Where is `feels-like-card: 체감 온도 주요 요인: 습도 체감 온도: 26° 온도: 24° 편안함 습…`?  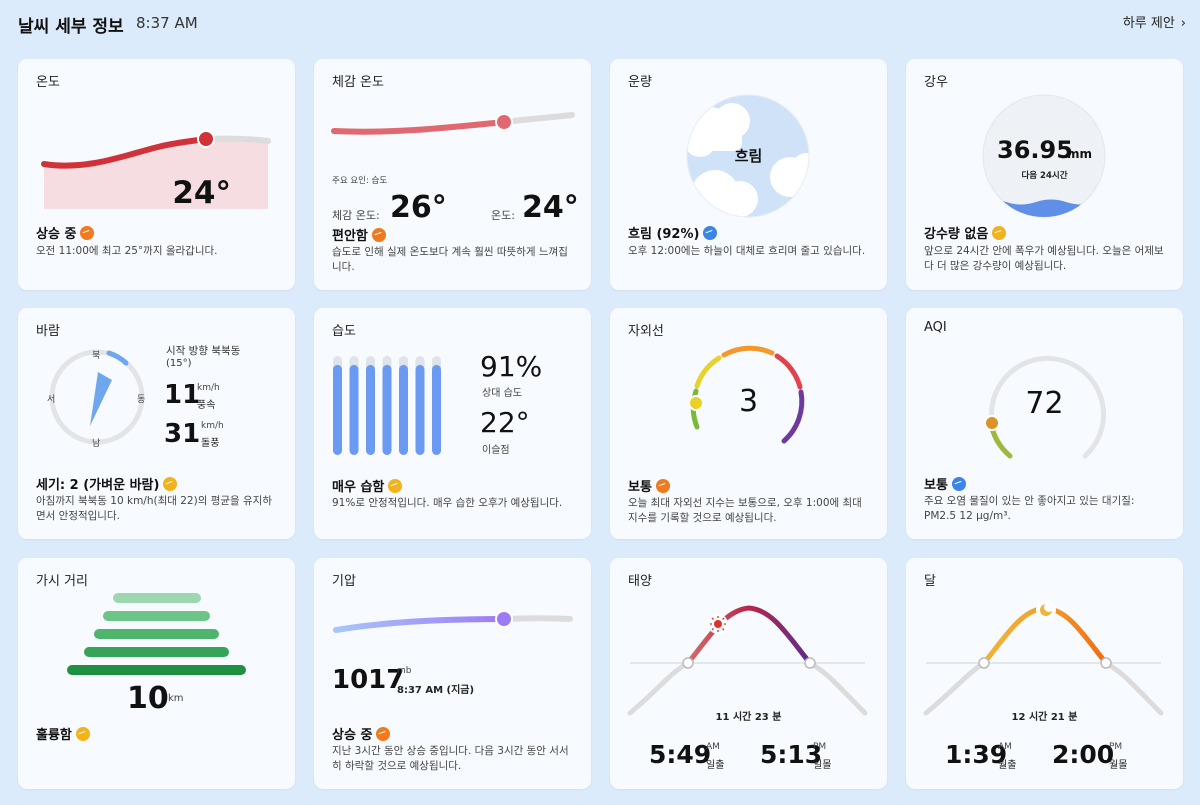 feels-like-card: 체감 온도 주요 요인: 습도 체감 온도: 26° 온도: 24° 편안함 습… is located at coordinates (452, 174).